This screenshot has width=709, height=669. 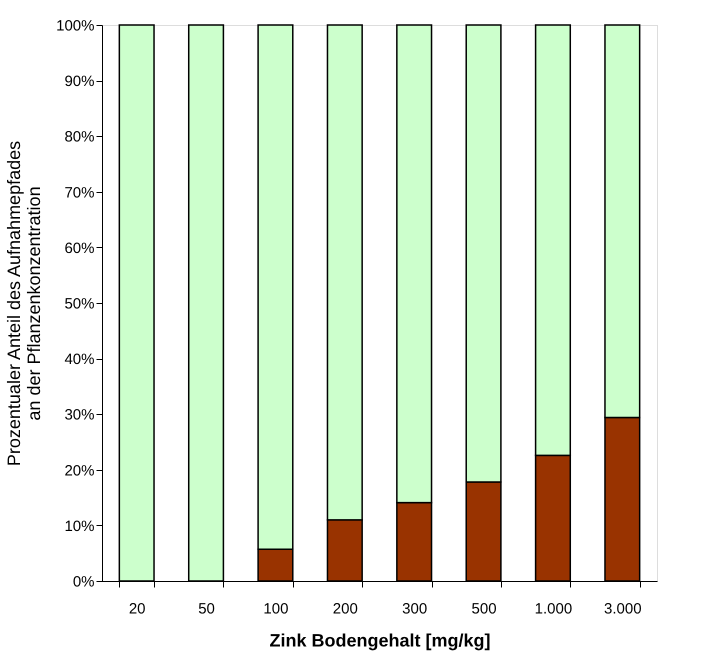 I want to click on y-tick-label: 90%, so click(x=79, y=81).